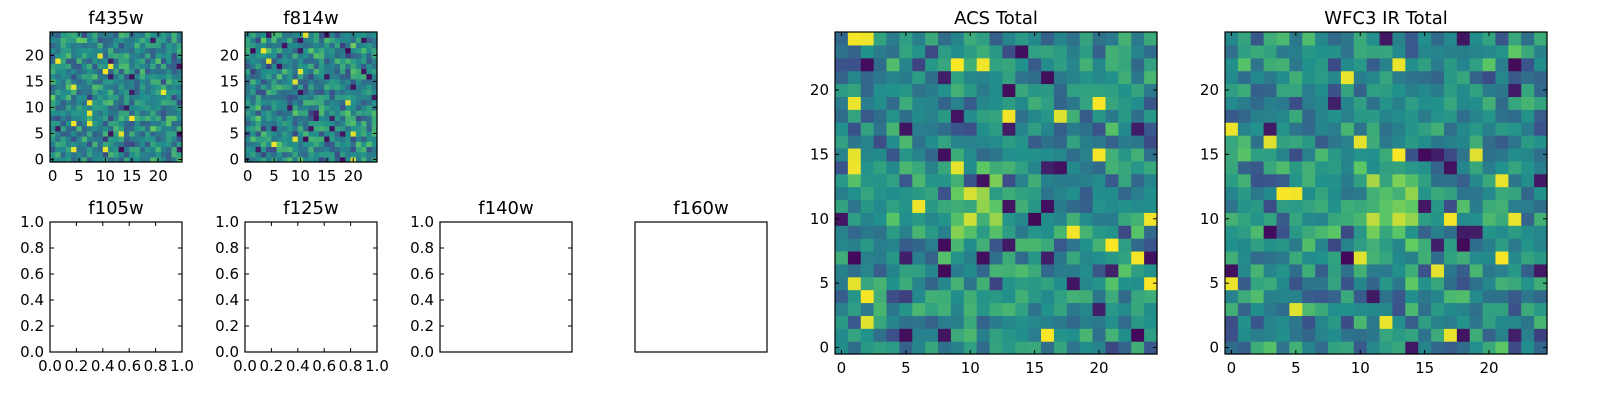 Image resolution: width=1600 pixels, height=400 pixels. I want to click on x-tick-label: 0, so click(248, 176).